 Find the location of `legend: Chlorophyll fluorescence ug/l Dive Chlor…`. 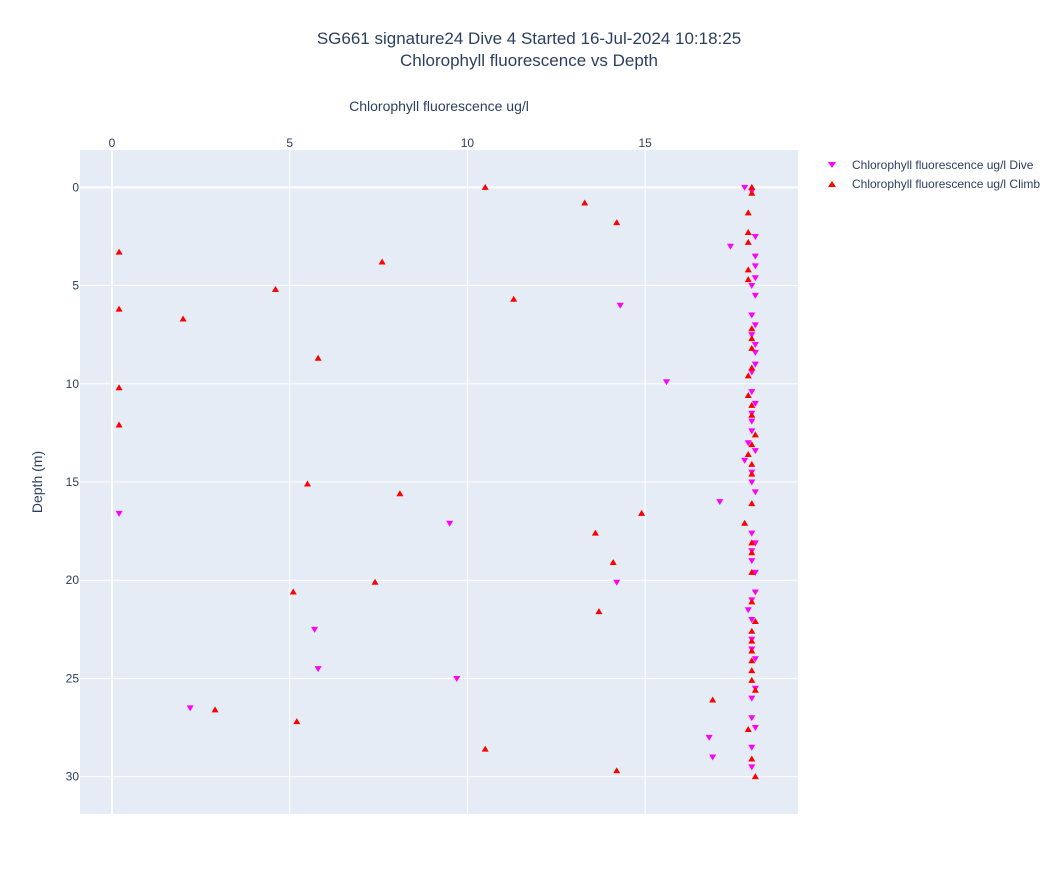

legend: Chlorophyll fluorescence ug/l Dive Chlor… is located at coordinates (934, 174).